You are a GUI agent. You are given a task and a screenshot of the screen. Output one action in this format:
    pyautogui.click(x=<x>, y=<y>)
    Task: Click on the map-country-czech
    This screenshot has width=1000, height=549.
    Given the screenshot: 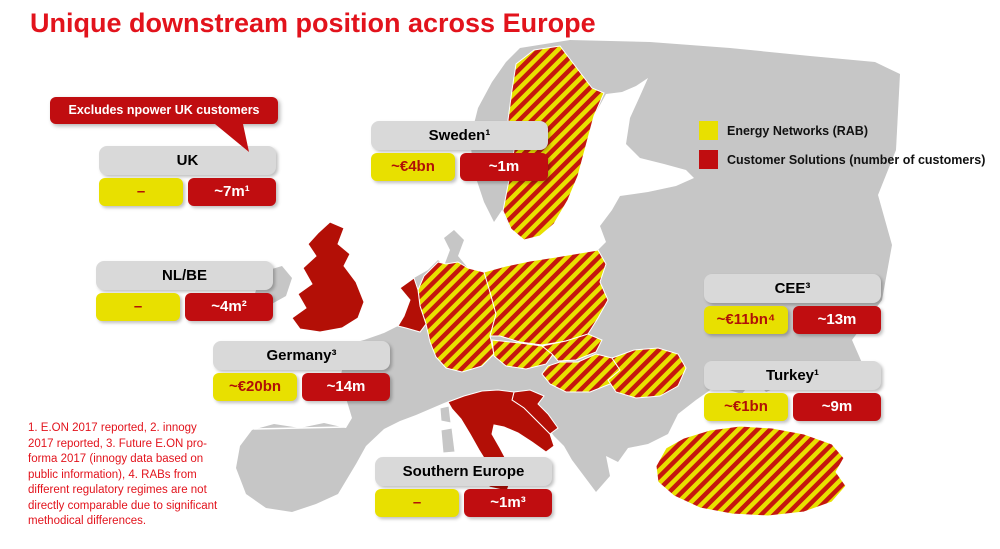 What is the action you would take?
    pyautogui.click(x=523, y=354)
    